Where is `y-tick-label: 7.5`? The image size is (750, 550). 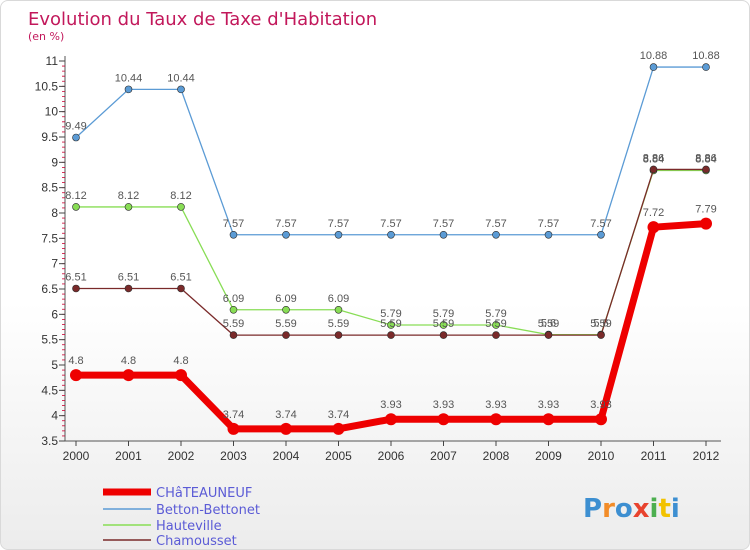
y-tick-label: 7.5 is located at coordinates (49, 238).